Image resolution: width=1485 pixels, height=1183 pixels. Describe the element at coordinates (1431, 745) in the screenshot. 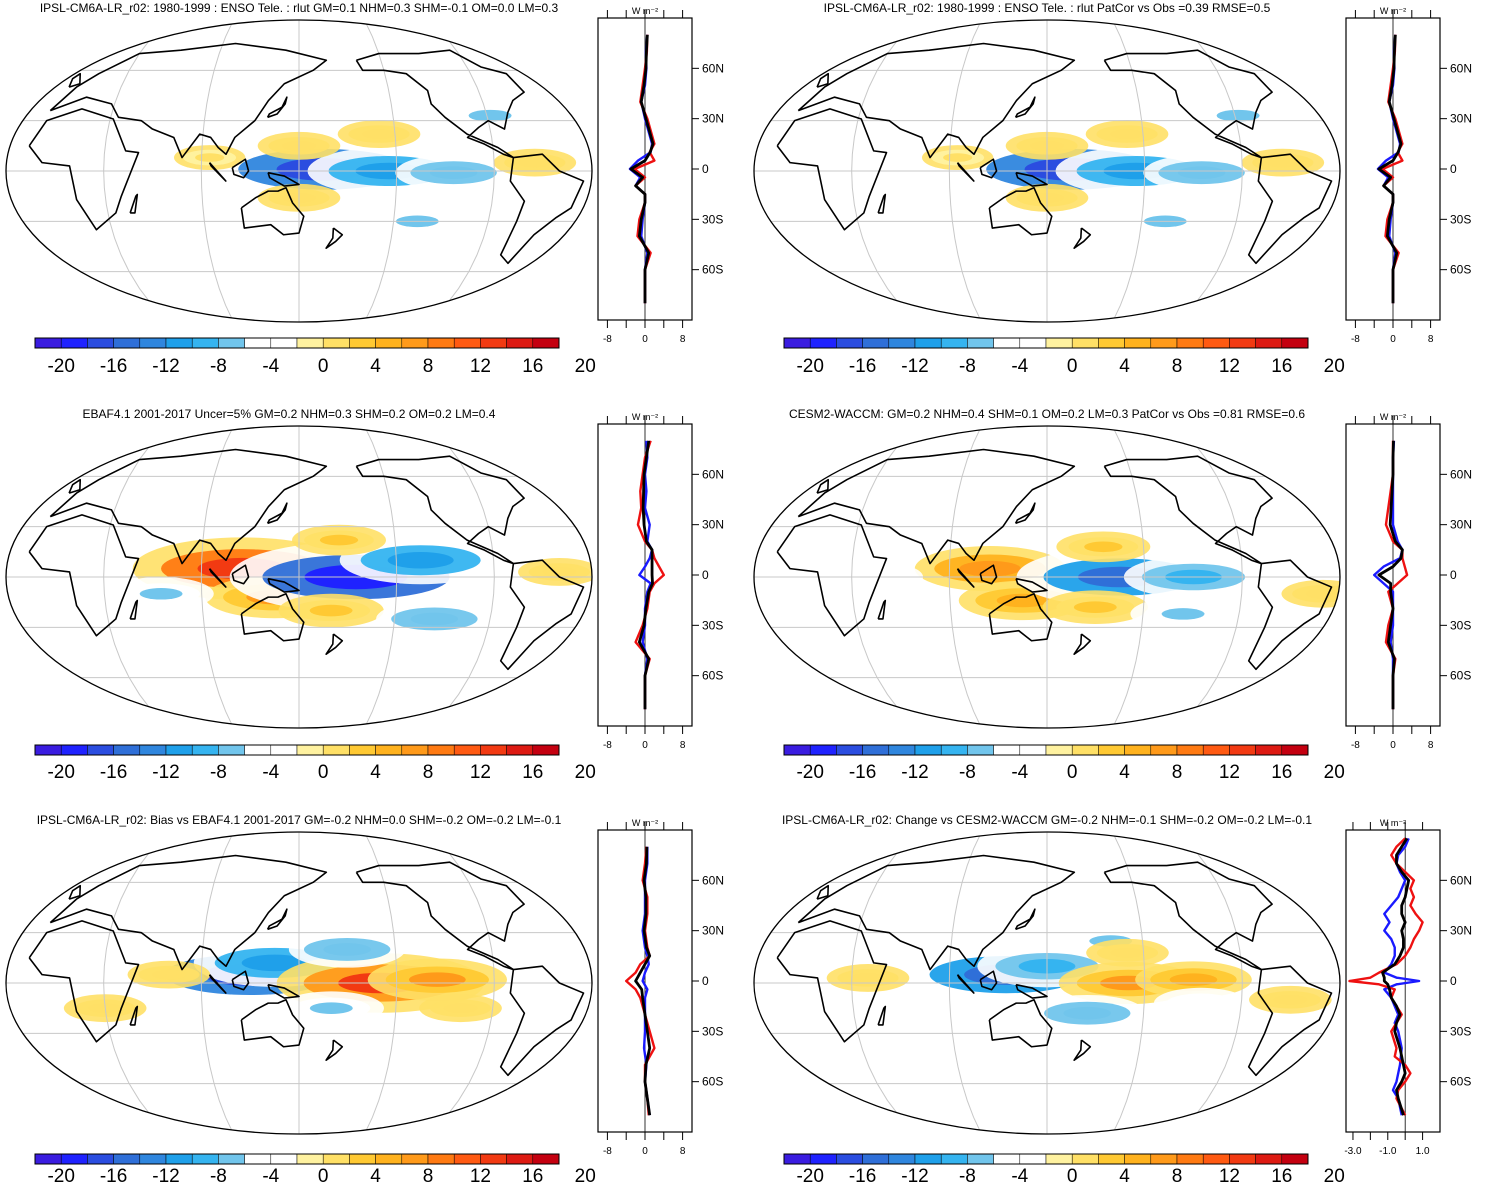

I see `x-tick-label: 8` at that location.